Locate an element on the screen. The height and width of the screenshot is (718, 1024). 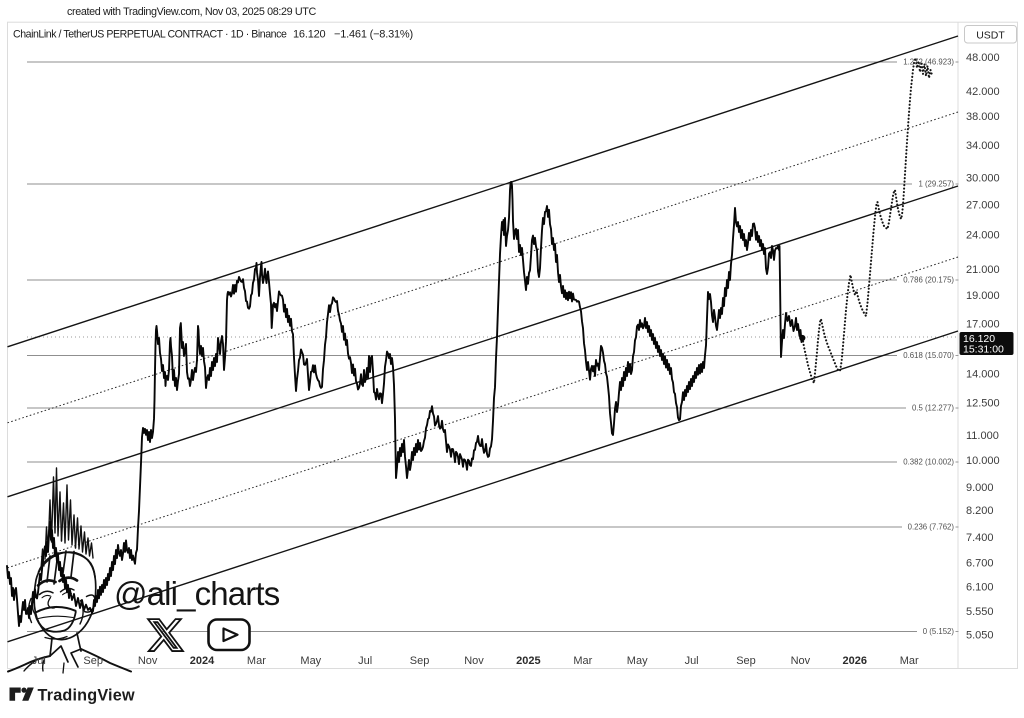
svg-text: 0.5 (12.277) is located at coordinates (933, 408).